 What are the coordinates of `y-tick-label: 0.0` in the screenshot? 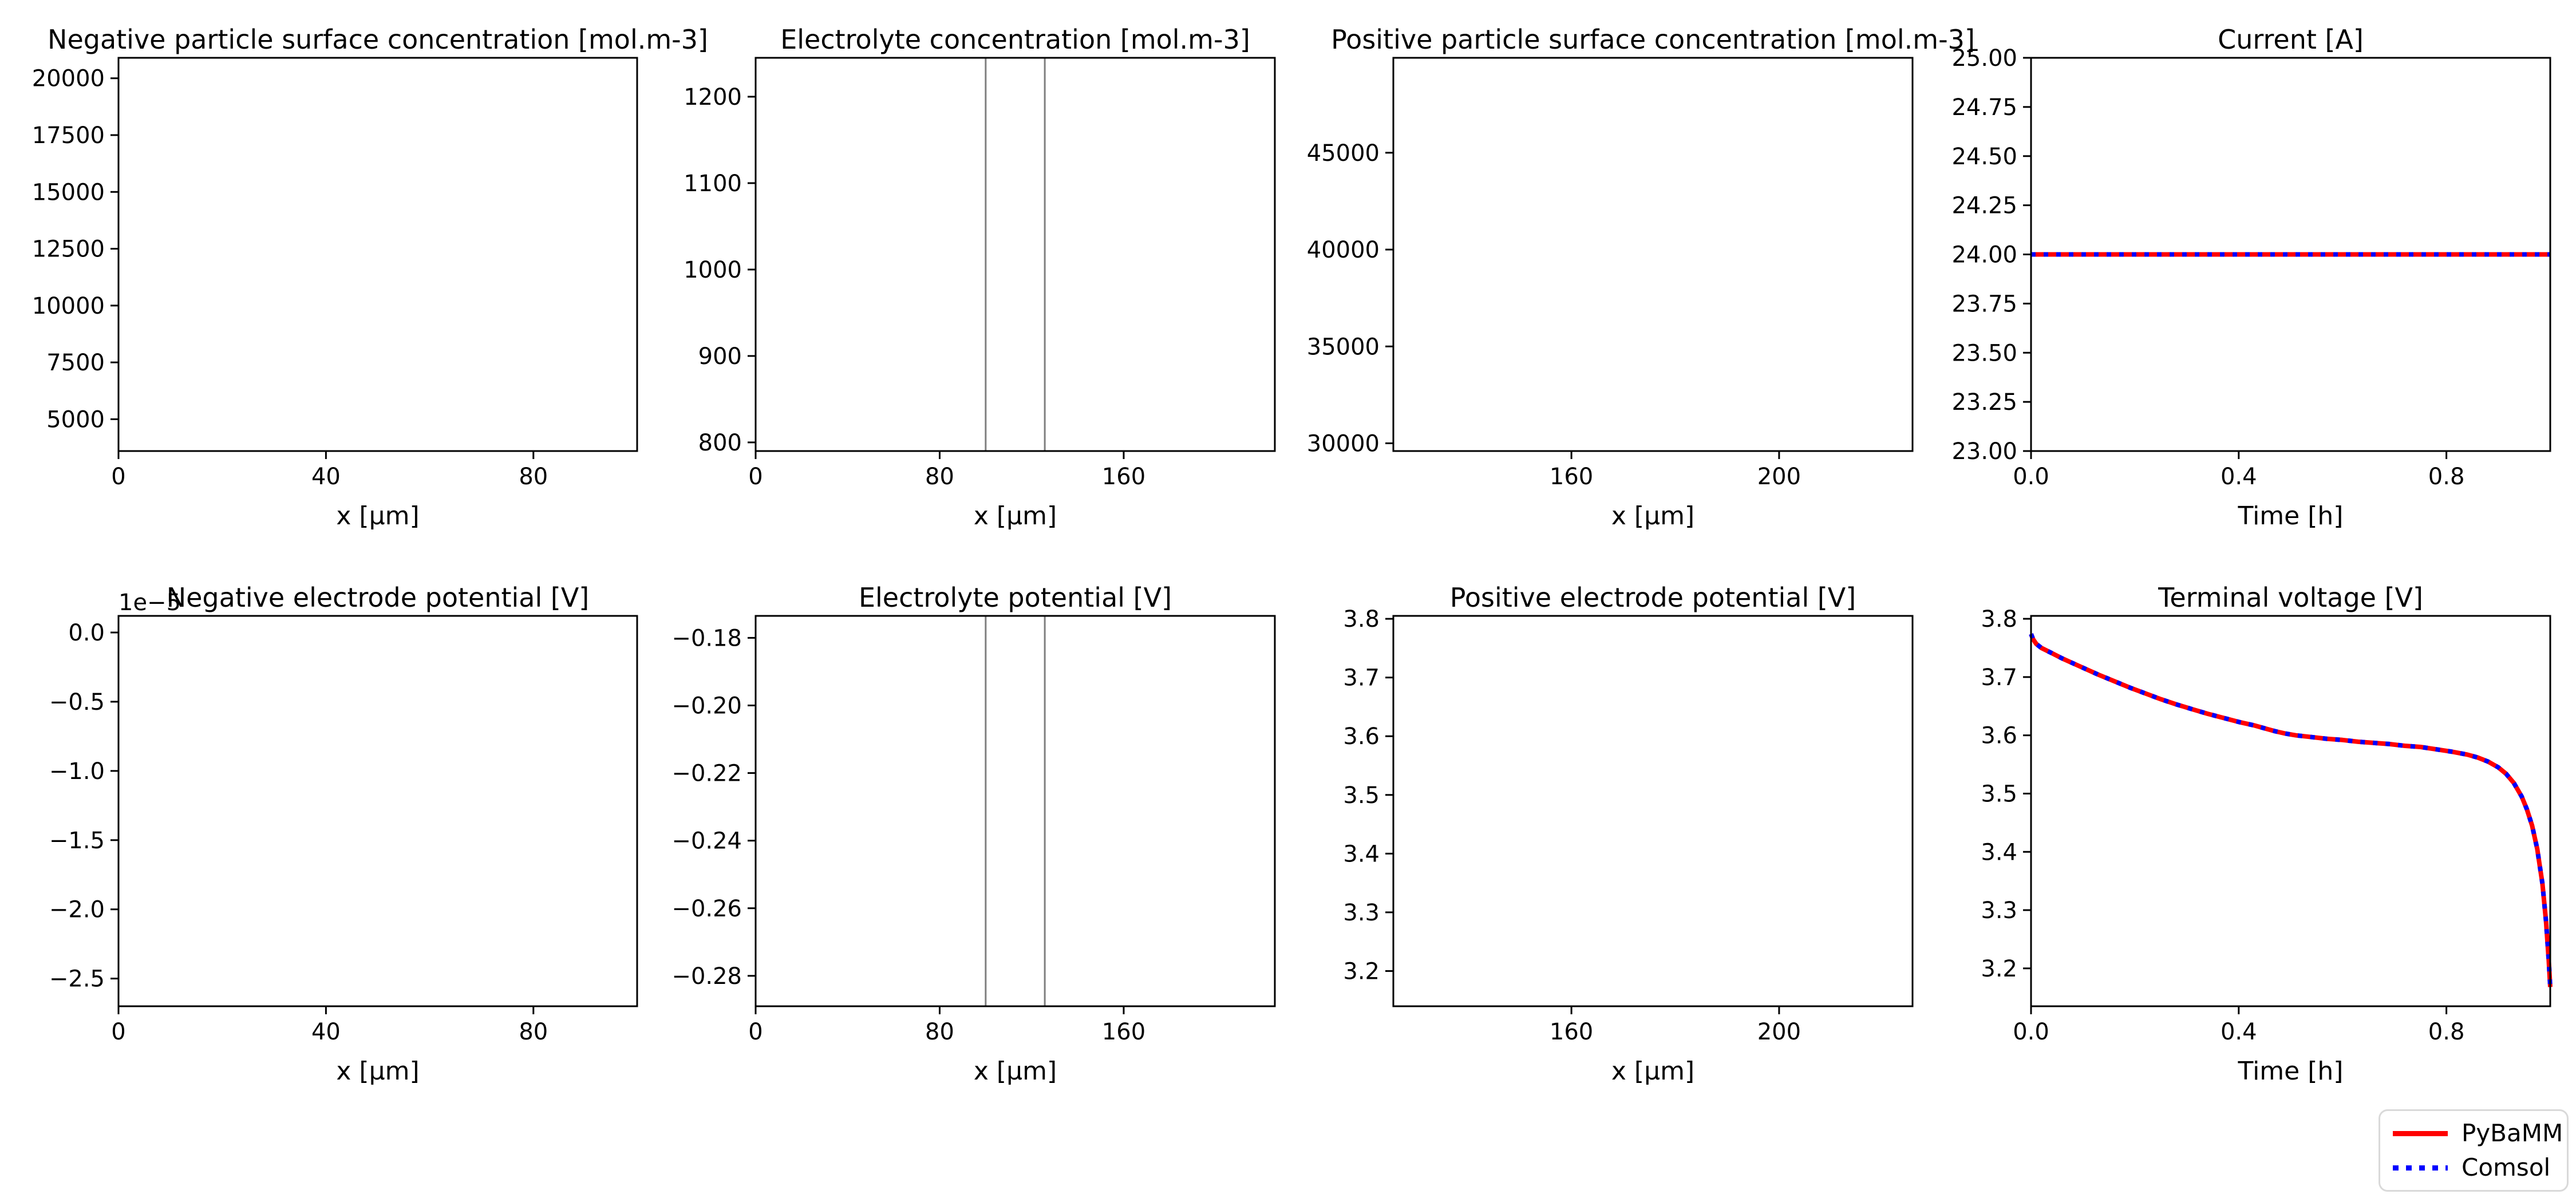 It's located at (86, 633).